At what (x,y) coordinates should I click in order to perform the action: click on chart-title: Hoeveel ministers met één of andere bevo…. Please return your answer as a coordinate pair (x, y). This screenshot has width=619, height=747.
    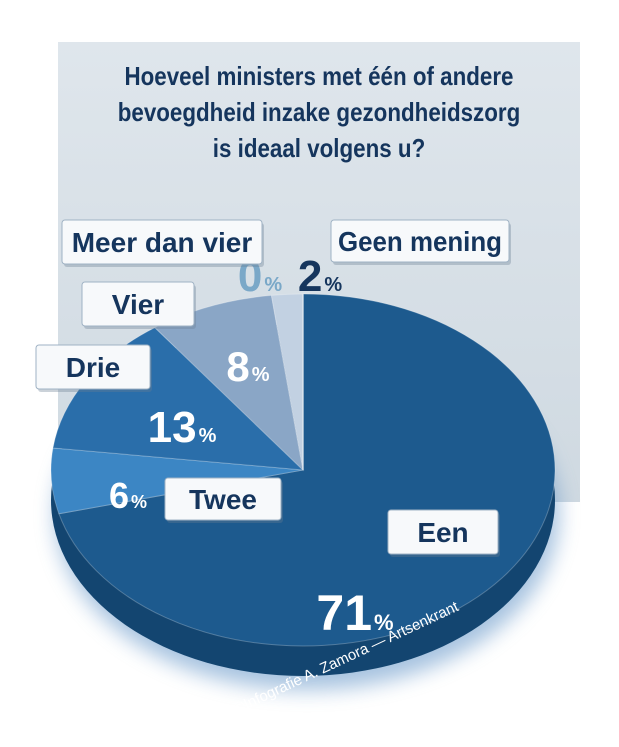
    Looking at the image, I should click on (319, 112).